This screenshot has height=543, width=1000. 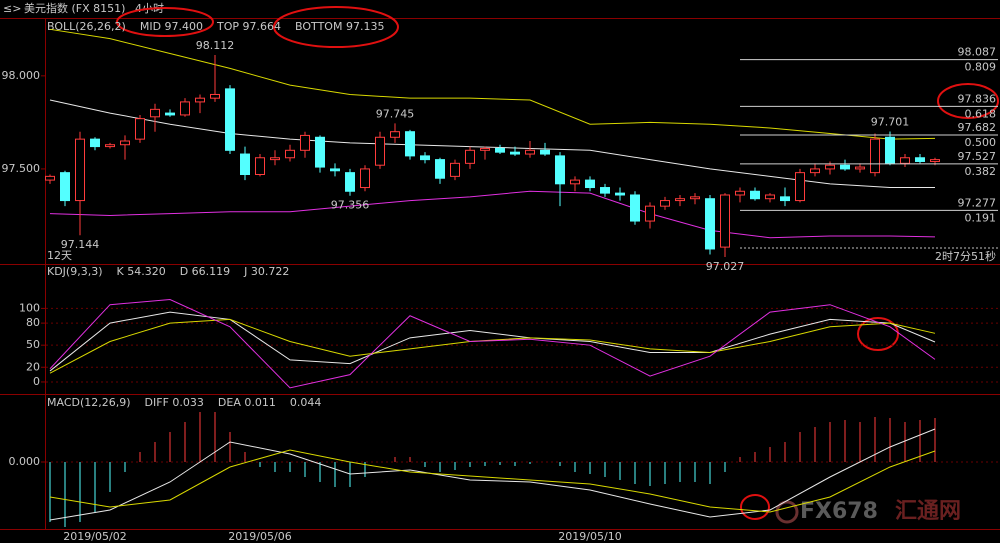 I want to click on countdown: 2时7分51秒, so click(x=965, y=256).